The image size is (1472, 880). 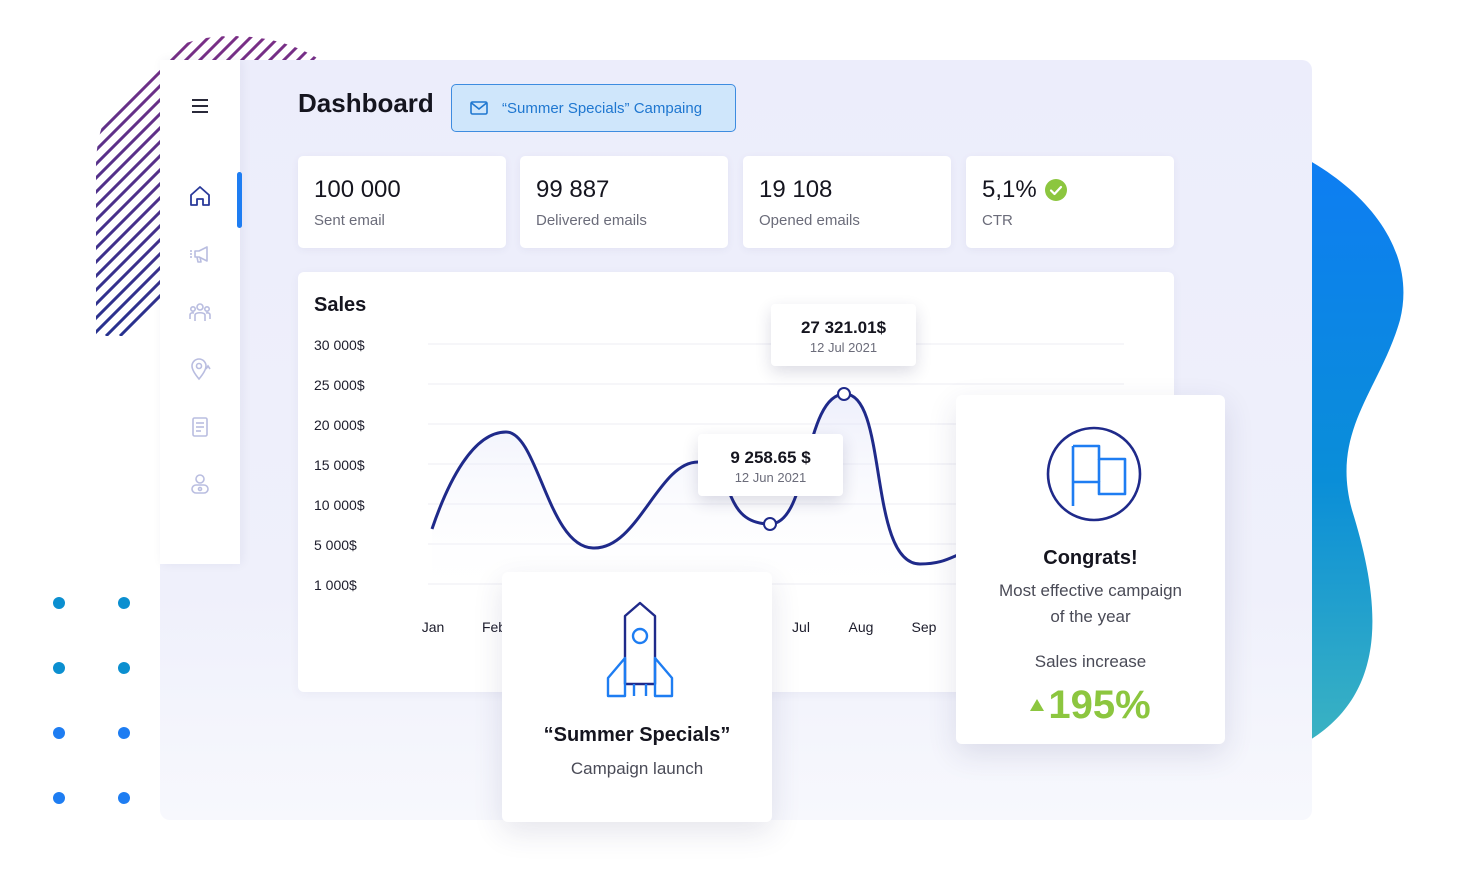 What do you see at coordinates (573, 189) in the screenshot?
I see `stat-value: 99 887` at bounding box center [573, 189].